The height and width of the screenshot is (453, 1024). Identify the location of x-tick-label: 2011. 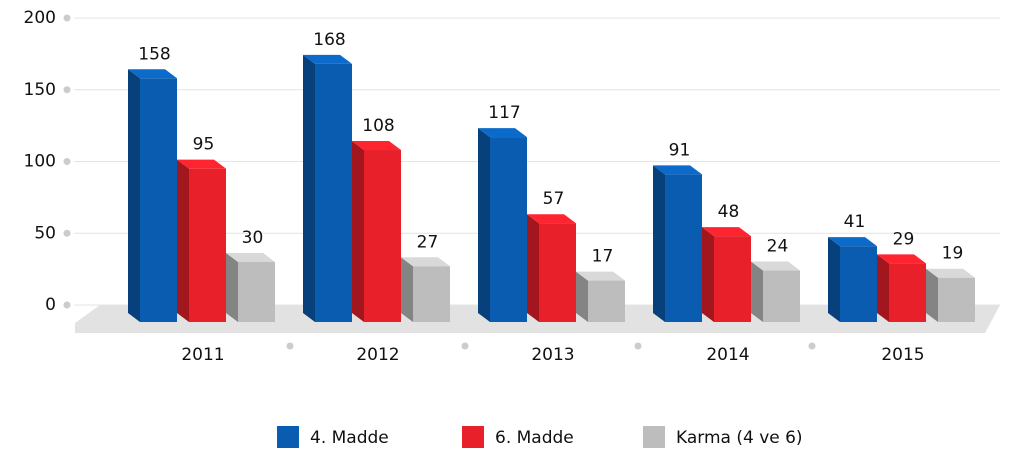
(202, 355).